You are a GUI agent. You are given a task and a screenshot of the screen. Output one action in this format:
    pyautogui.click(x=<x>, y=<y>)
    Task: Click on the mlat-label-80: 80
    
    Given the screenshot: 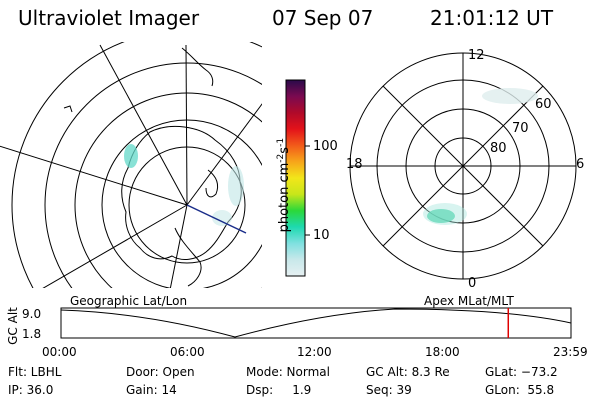 What is the action you would take?
    pyautogui.click(x=498, y=148)
    